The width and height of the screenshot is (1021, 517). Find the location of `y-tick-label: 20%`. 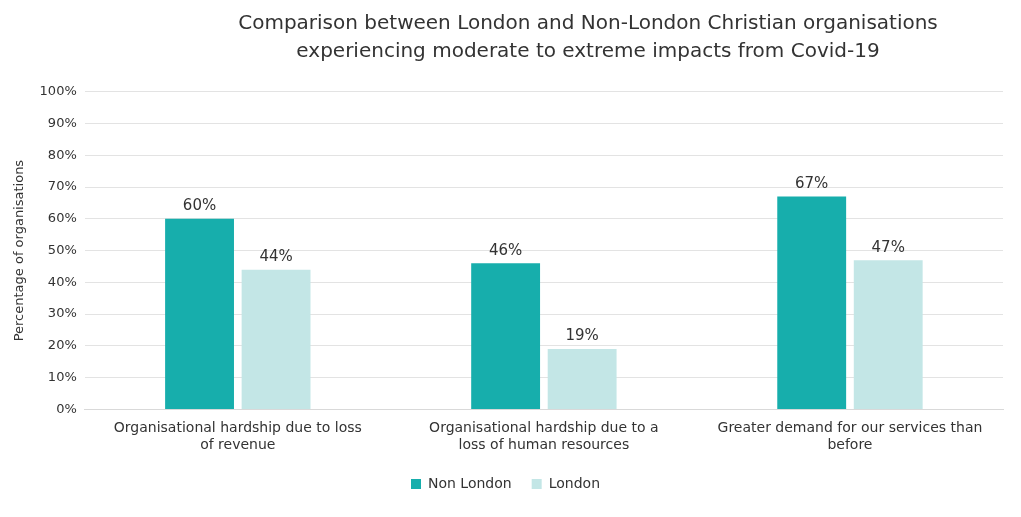

y-tick-label: 20% is located at coordinates (62, 345).